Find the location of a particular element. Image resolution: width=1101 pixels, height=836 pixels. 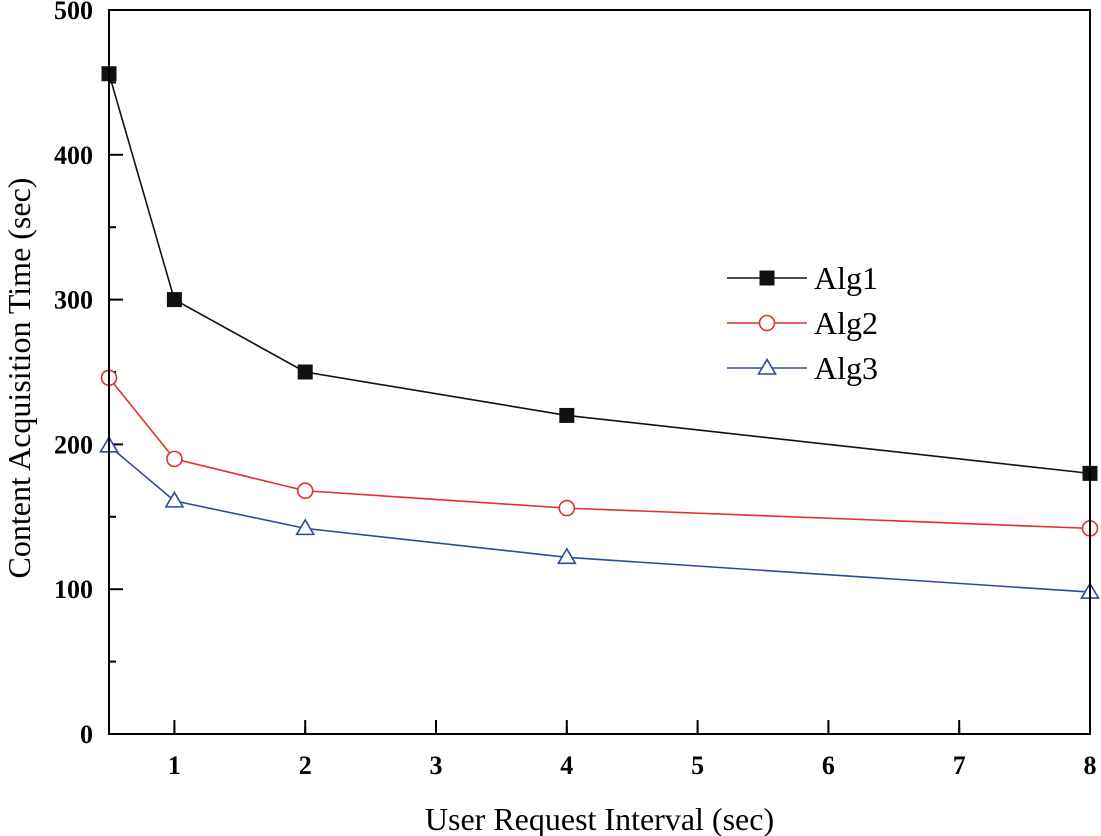

legend-item-alg1: Alg1 is located at coordinates (802, 278).